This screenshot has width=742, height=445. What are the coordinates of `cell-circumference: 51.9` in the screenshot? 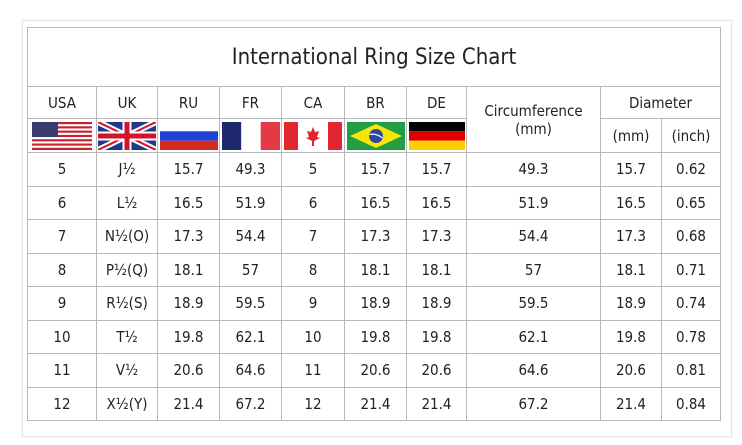 It's located at (533, 202).